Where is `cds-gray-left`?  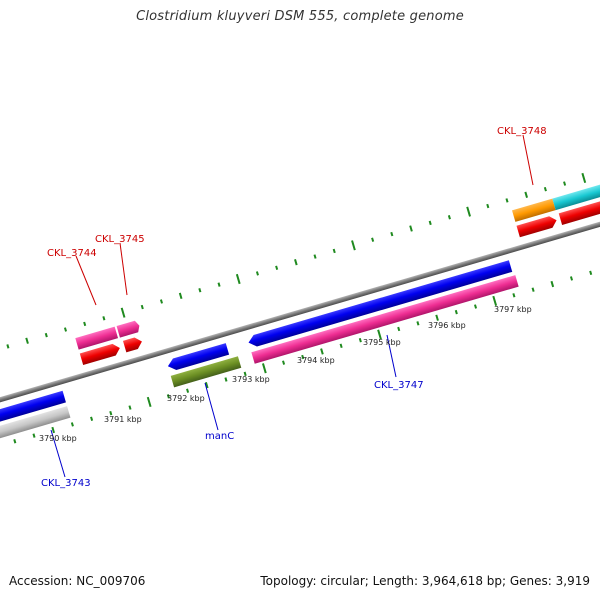
cds-gray-left is located at coordinates (35, 423).